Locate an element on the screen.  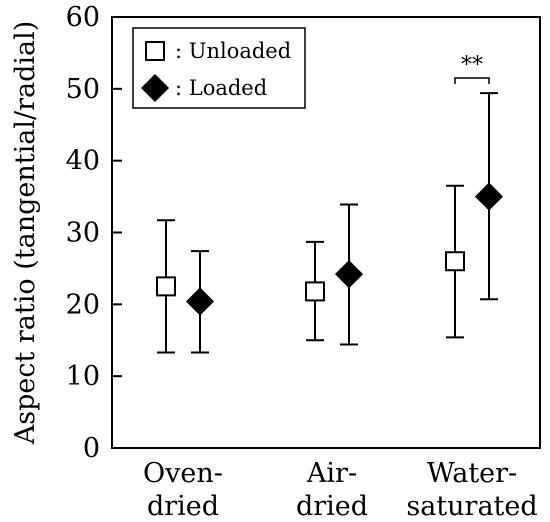
significance-annotations: ** is located at coordinates (472, 69).